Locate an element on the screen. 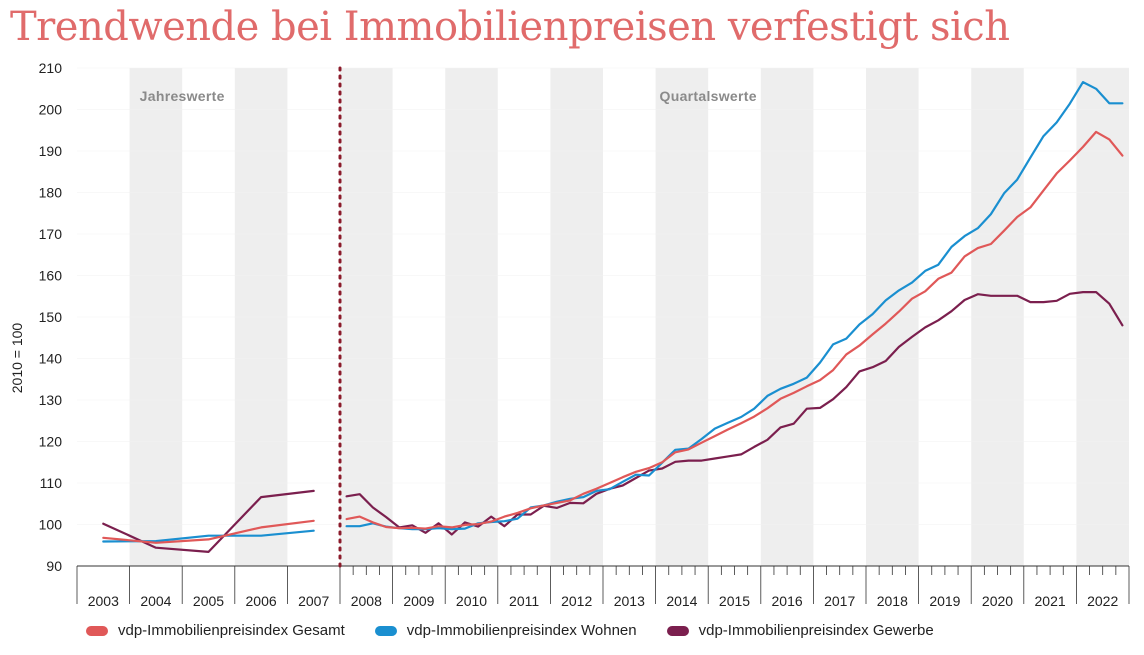 The image size is (1144, 655). y-tick-label-210: 210 is located at coordinates (51, 68).